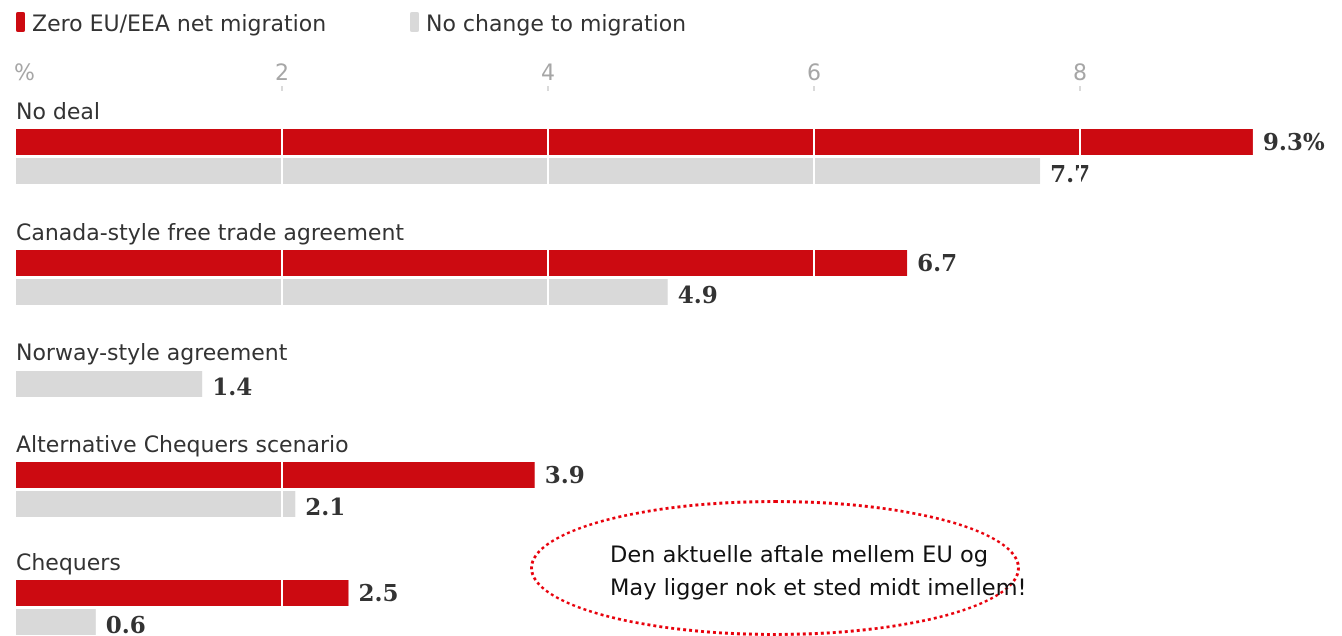 This screenshot has width=1342, height=636. Describe the element at coordinates (1080, 73) in the screenshot. I see `x-tick-label-8: 8` at that location.